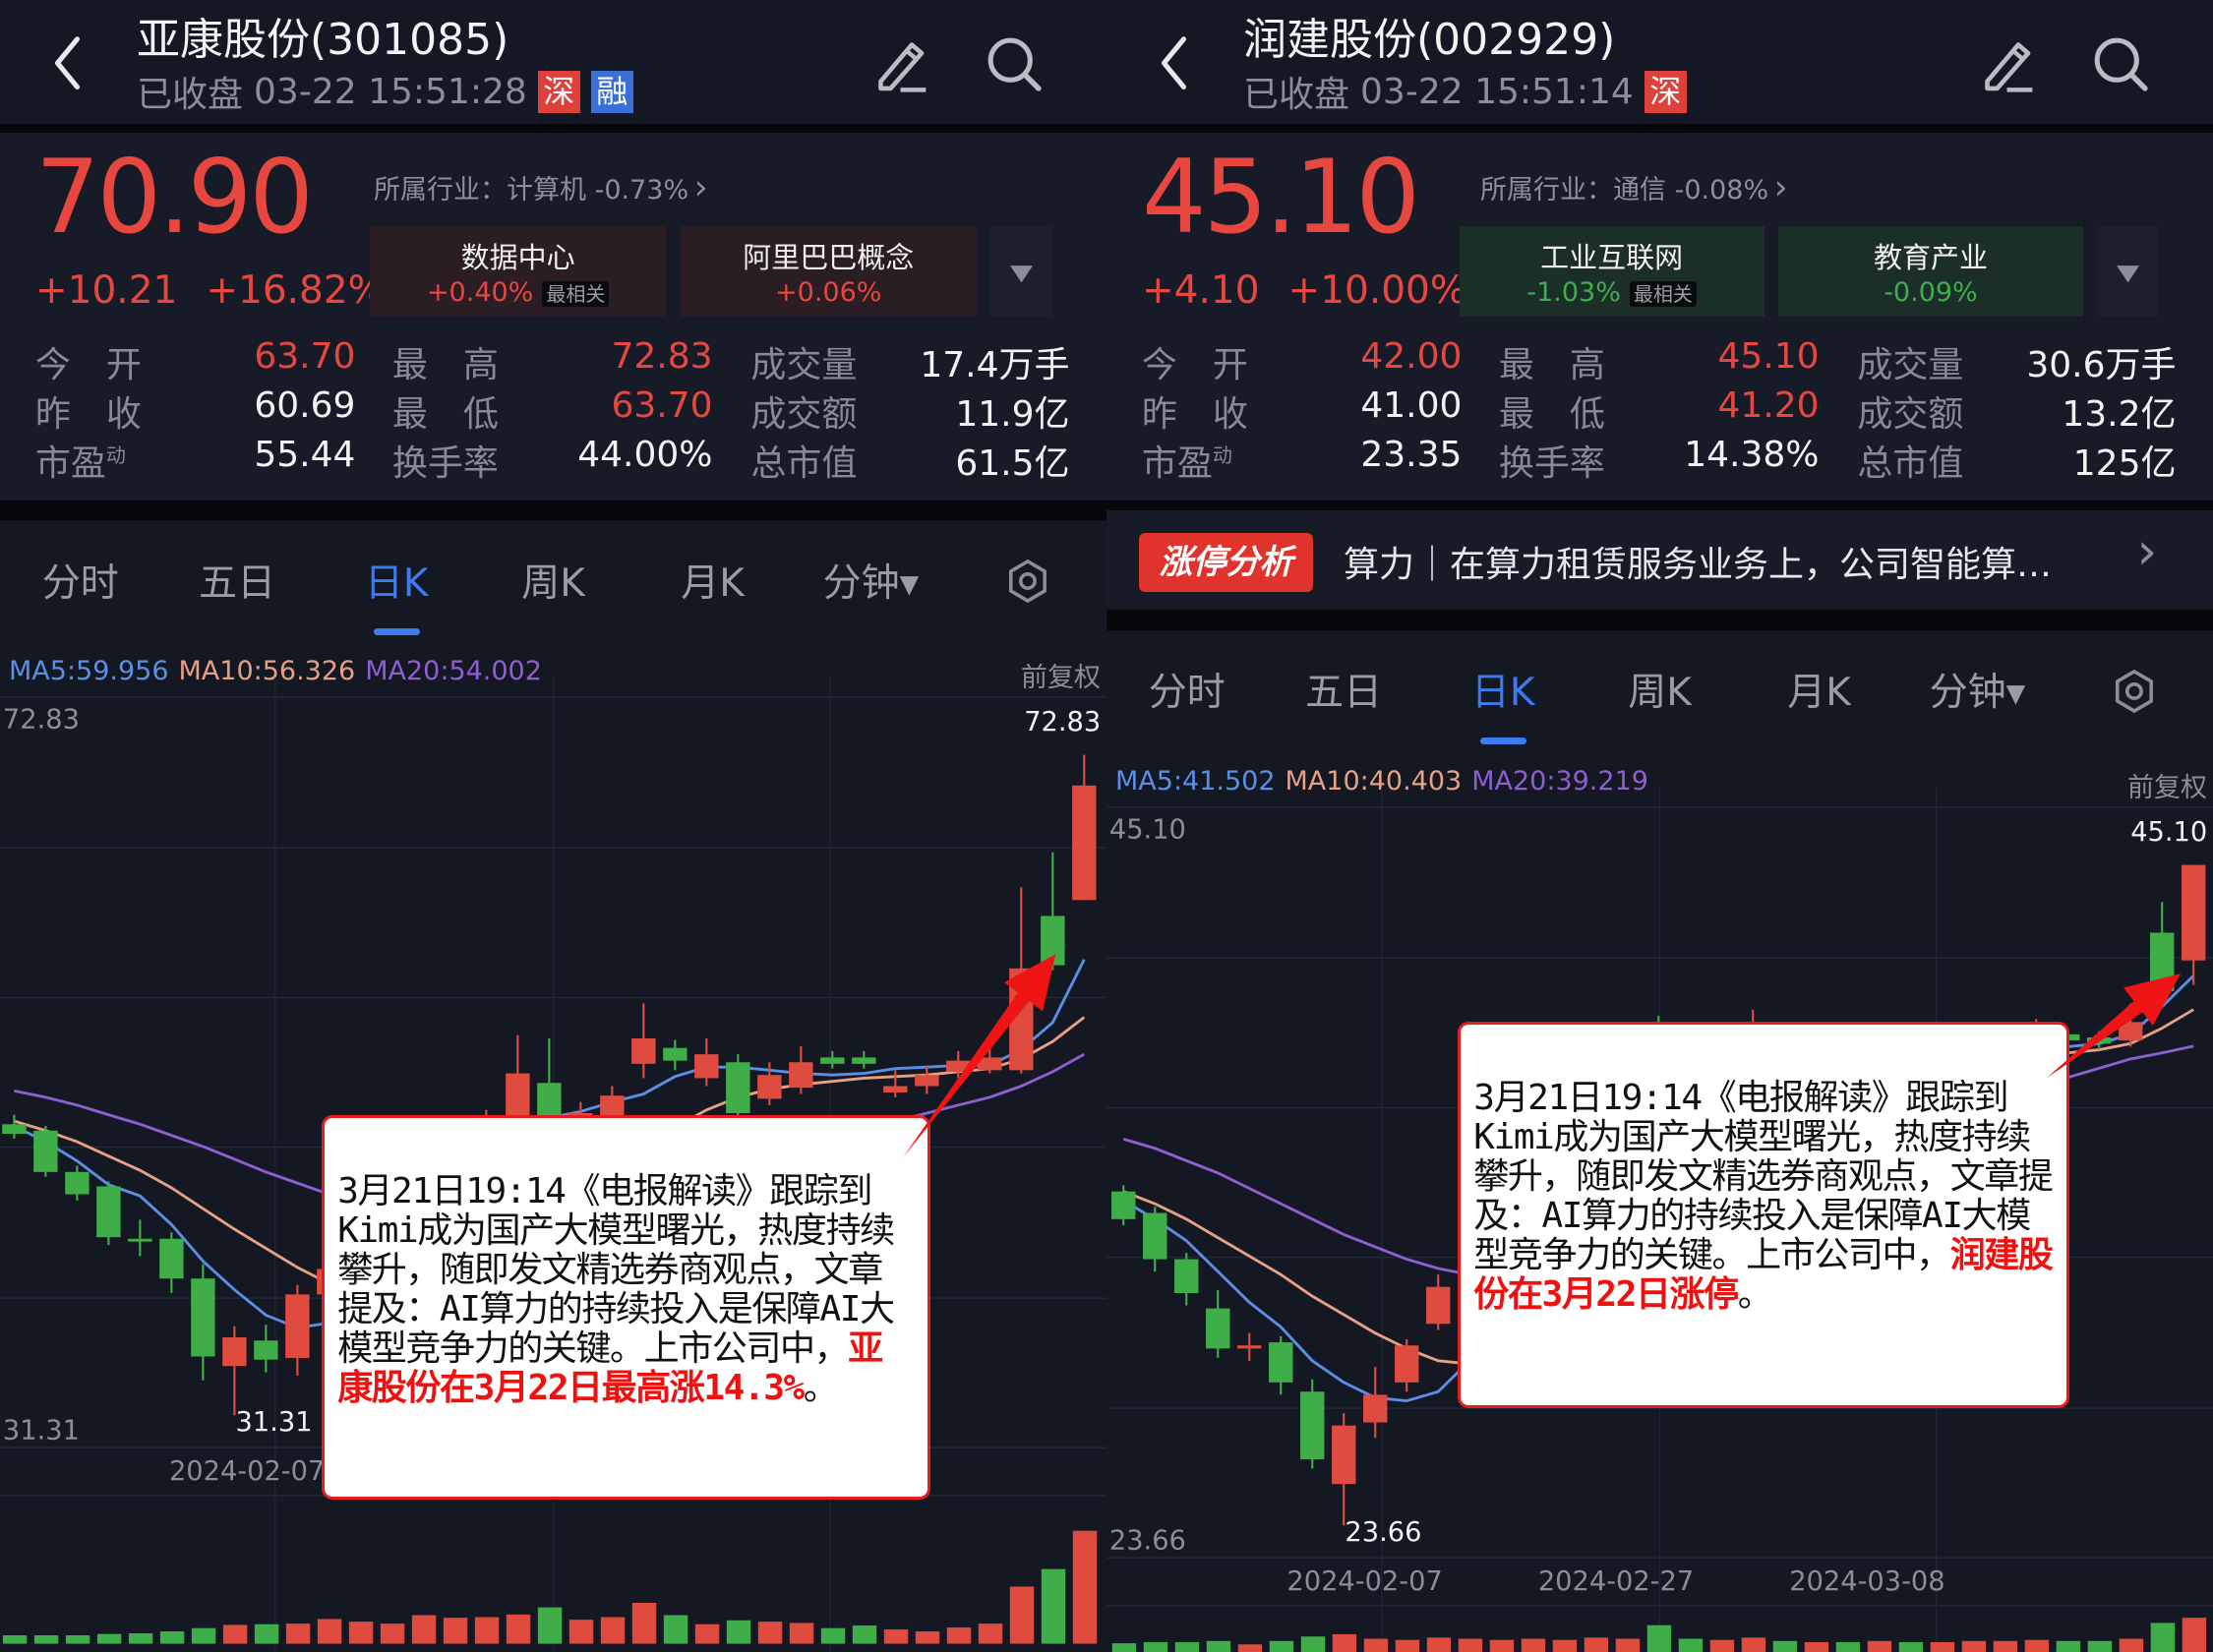 The height and width of the screenshot is (1652, 2213). What do you see at coordinates (541, 187) in the screenshot?
I see `industry-link: 所属行业：计算机 -0.73% ›` at bounding box center [541, 187].